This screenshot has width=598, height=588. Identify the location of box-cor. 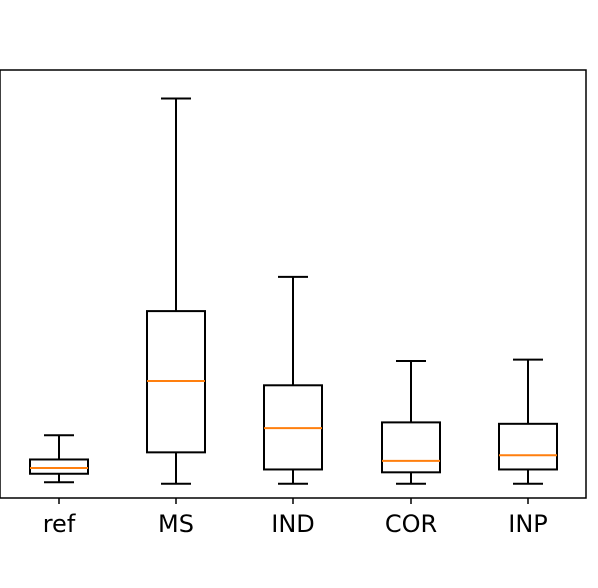
(411, 447).